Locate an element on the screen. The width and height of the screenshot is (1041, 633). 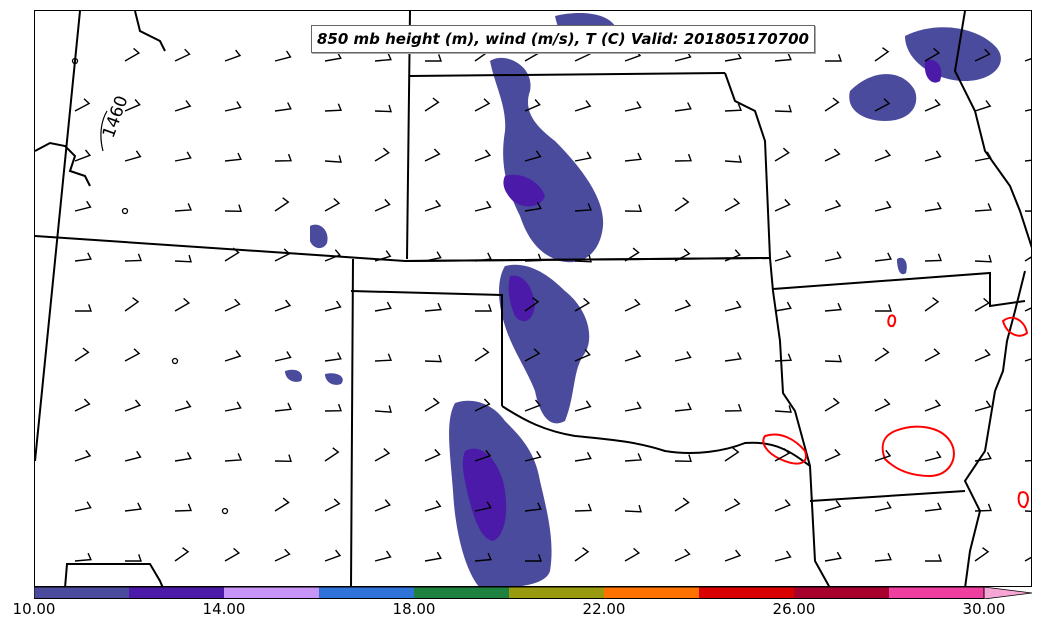
colorbar-tick-label: 26.00 is located at coordinates (794, 609).